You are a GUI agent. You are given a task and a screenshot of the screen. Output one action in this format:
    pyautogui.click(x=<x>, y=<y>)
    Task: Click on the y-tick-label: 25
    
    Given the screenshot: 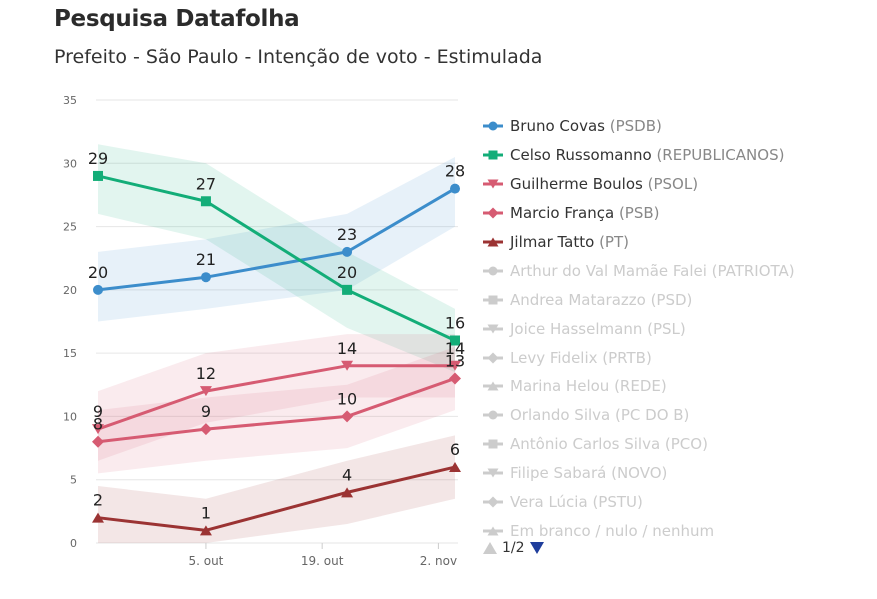 What is the action you would take?
    pyautogui.click(x=70, y=227)
    